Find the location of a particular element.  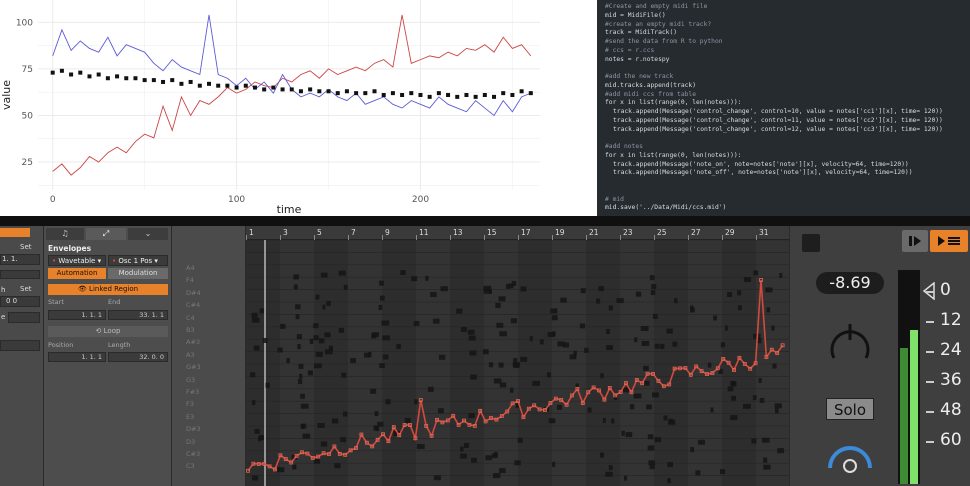

bar-number: 17 is located at coordinates (526, 232).